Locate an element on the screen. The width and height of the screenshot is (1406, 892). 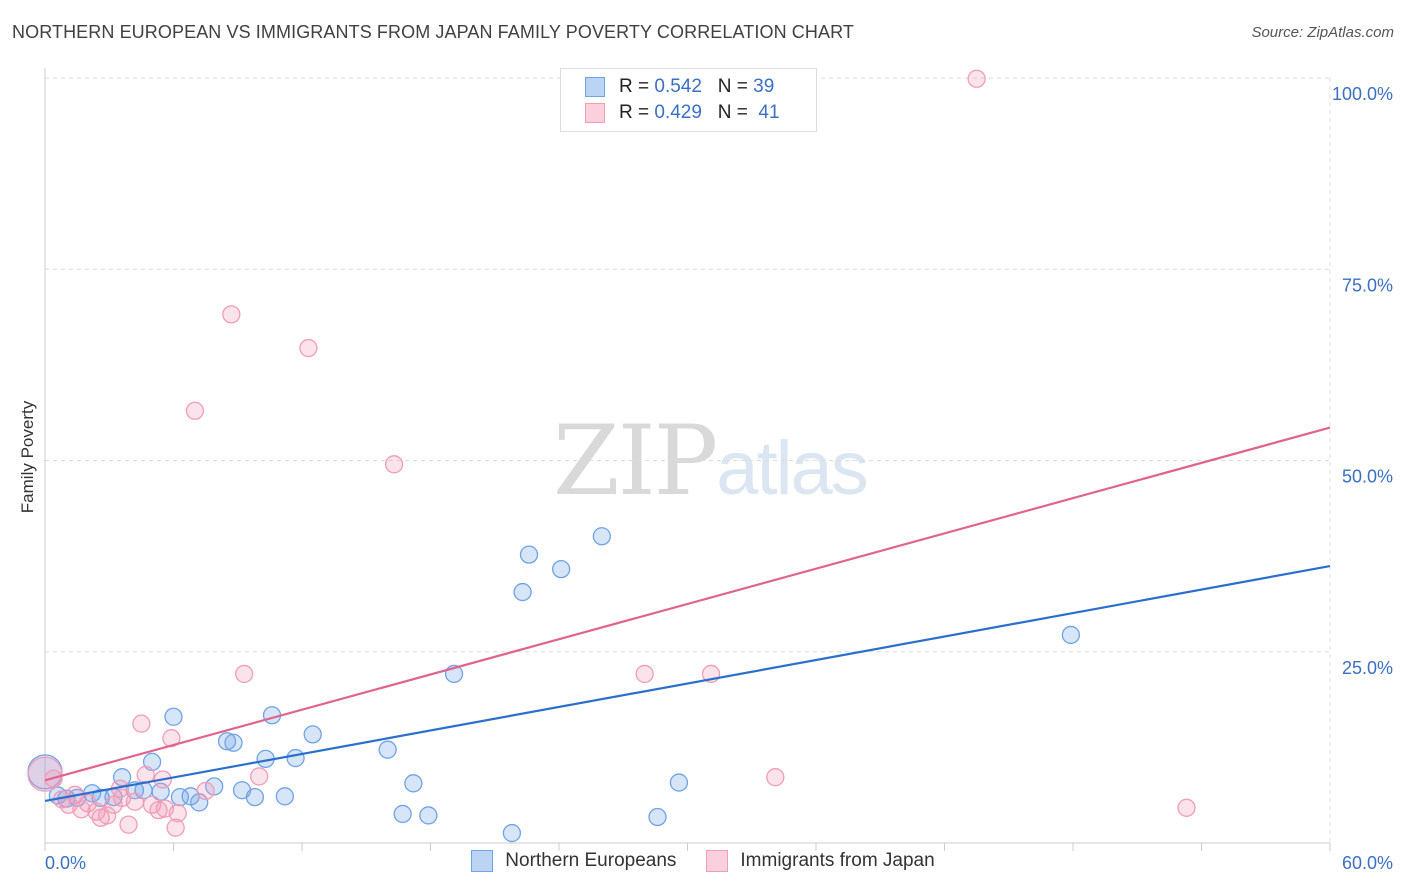
legend-item-immigrants-from-japan: Immigrants from Japan is located at coordinates (820, 861).